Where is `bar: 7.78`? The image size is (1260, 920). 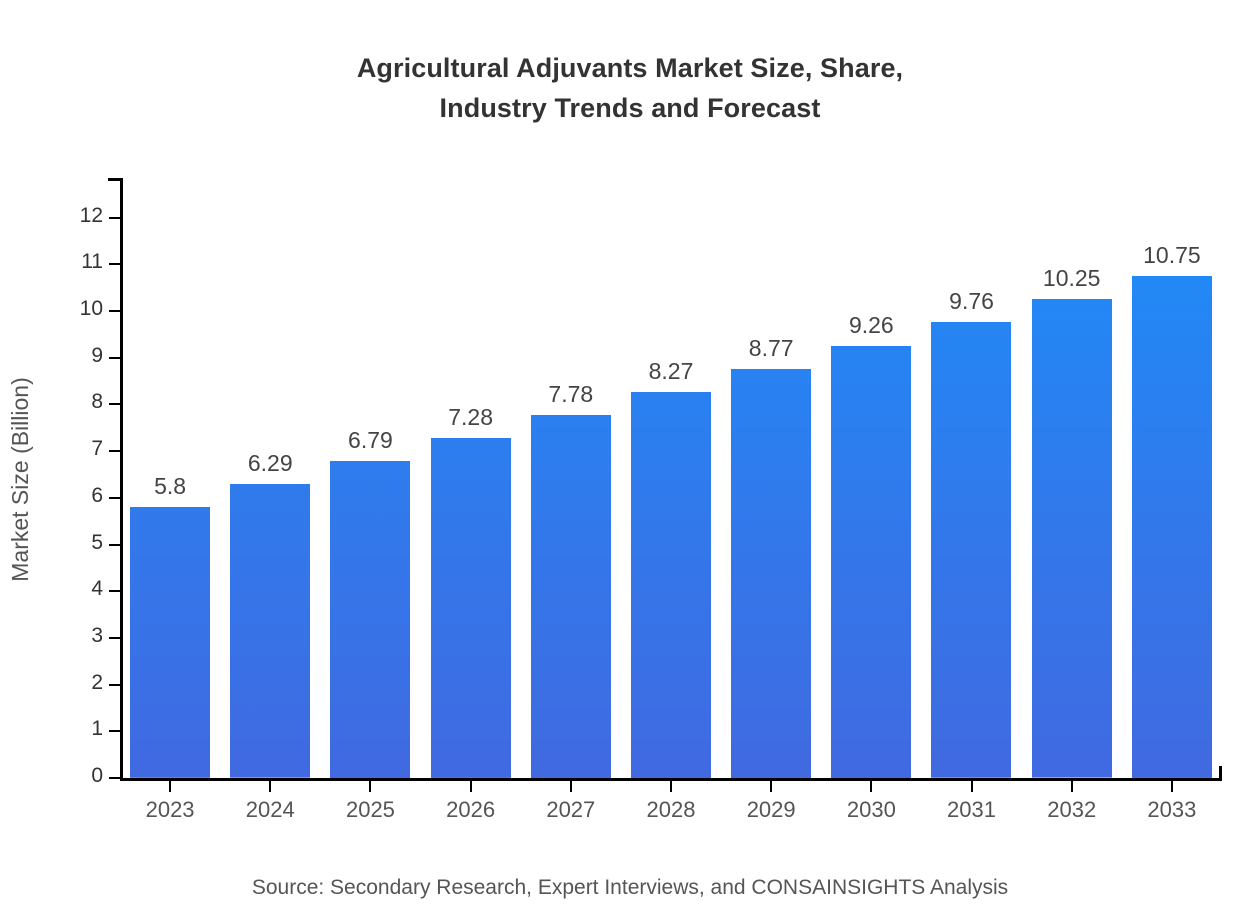
bar: 7.78 is located at coordinates (570, 579).